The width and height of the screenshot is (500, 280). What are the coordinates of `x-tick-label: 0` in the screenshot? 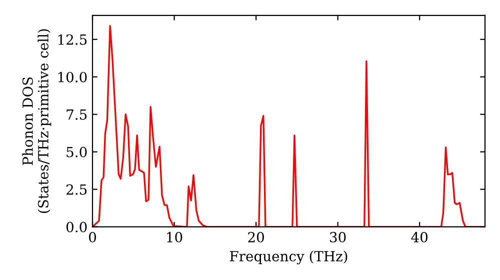 It's located at (92, 237).